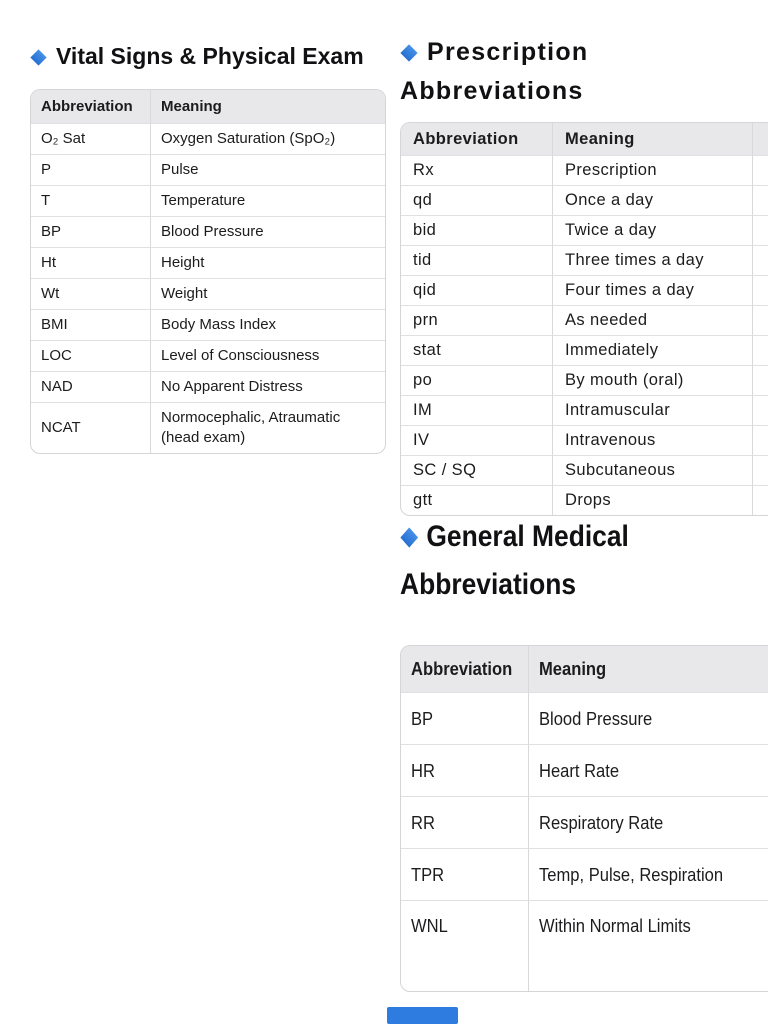  I want to click on table-cell: Prescription, so click(653, 170).